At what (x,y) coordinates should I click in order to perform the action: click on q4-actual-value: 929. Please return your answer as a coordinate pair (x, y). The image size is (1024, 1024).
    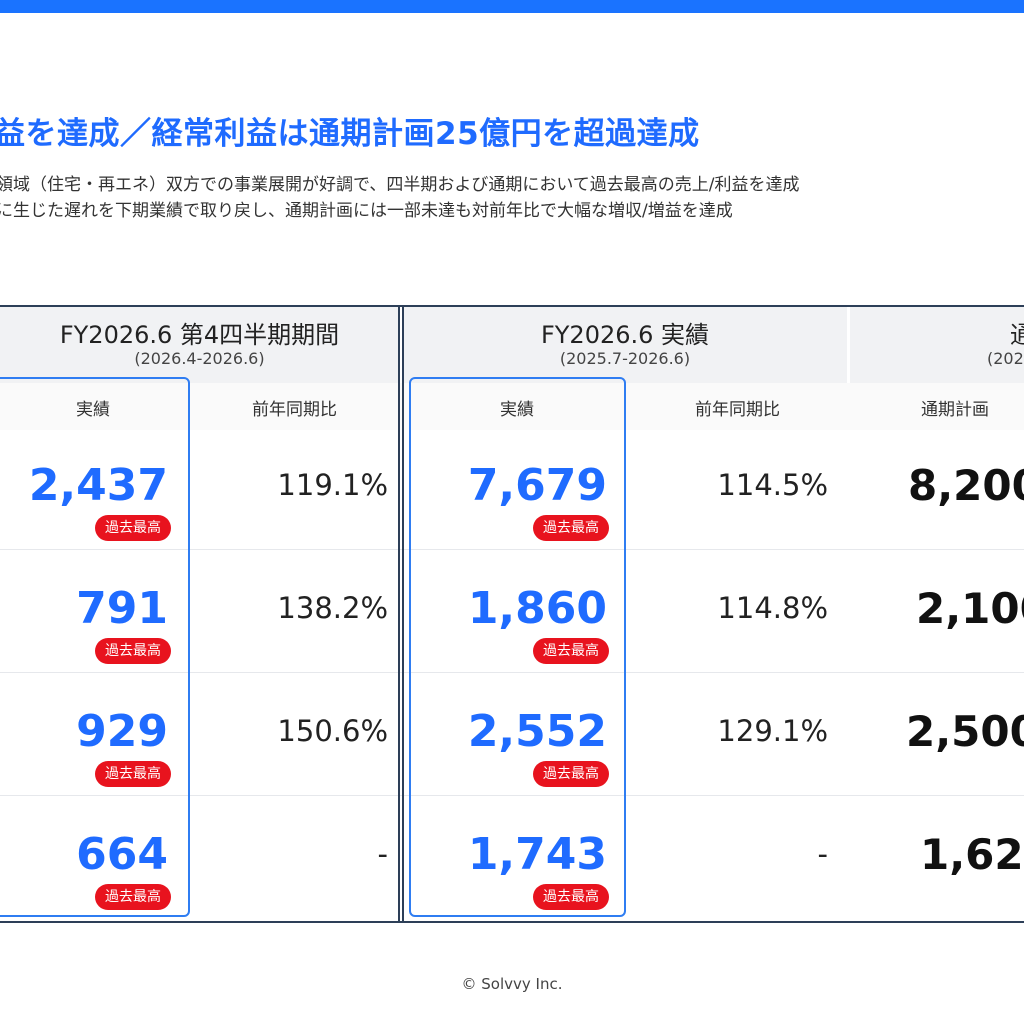
    Looking at the image, I should click on (122, 731).